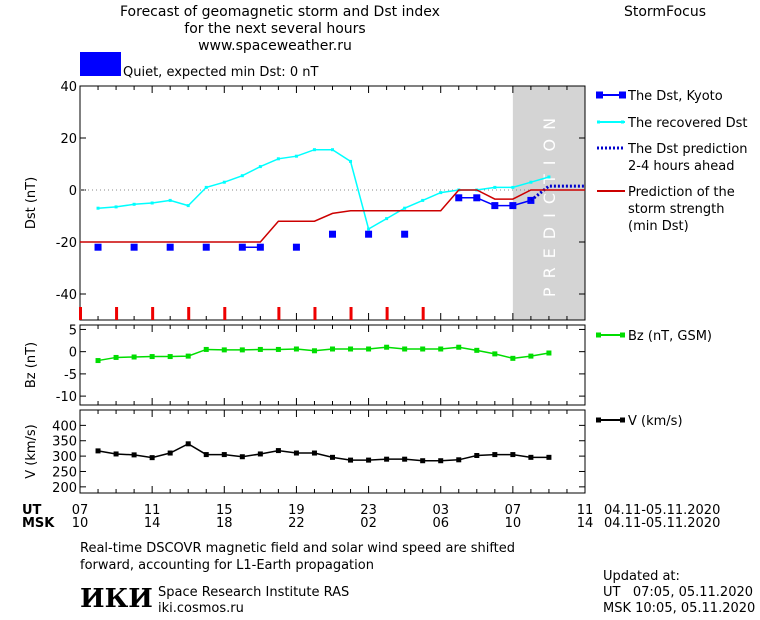 The width and height of the screenshot is (760, 620). Describe the element at coordinates (662, 523) in the screenshot. I see `msk-date-range: 04.11-05.11.2020` at that location.